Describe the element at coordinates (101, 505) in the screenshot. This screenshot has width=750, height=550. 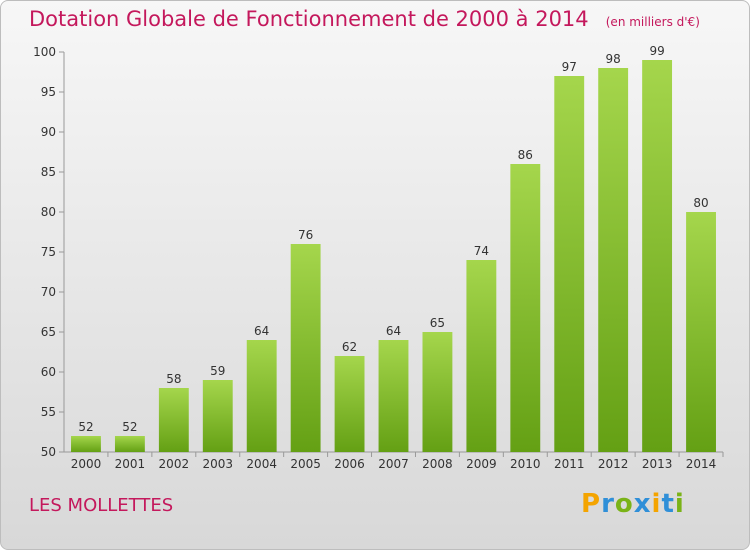
I see `commune-name: LES MOLLETTES` at that location.